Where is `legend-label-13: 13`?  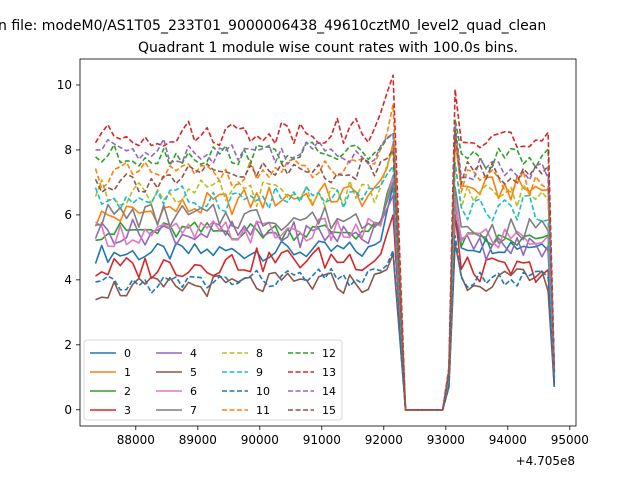 legend-label-13: 13 is located at coordinates (329, 372).